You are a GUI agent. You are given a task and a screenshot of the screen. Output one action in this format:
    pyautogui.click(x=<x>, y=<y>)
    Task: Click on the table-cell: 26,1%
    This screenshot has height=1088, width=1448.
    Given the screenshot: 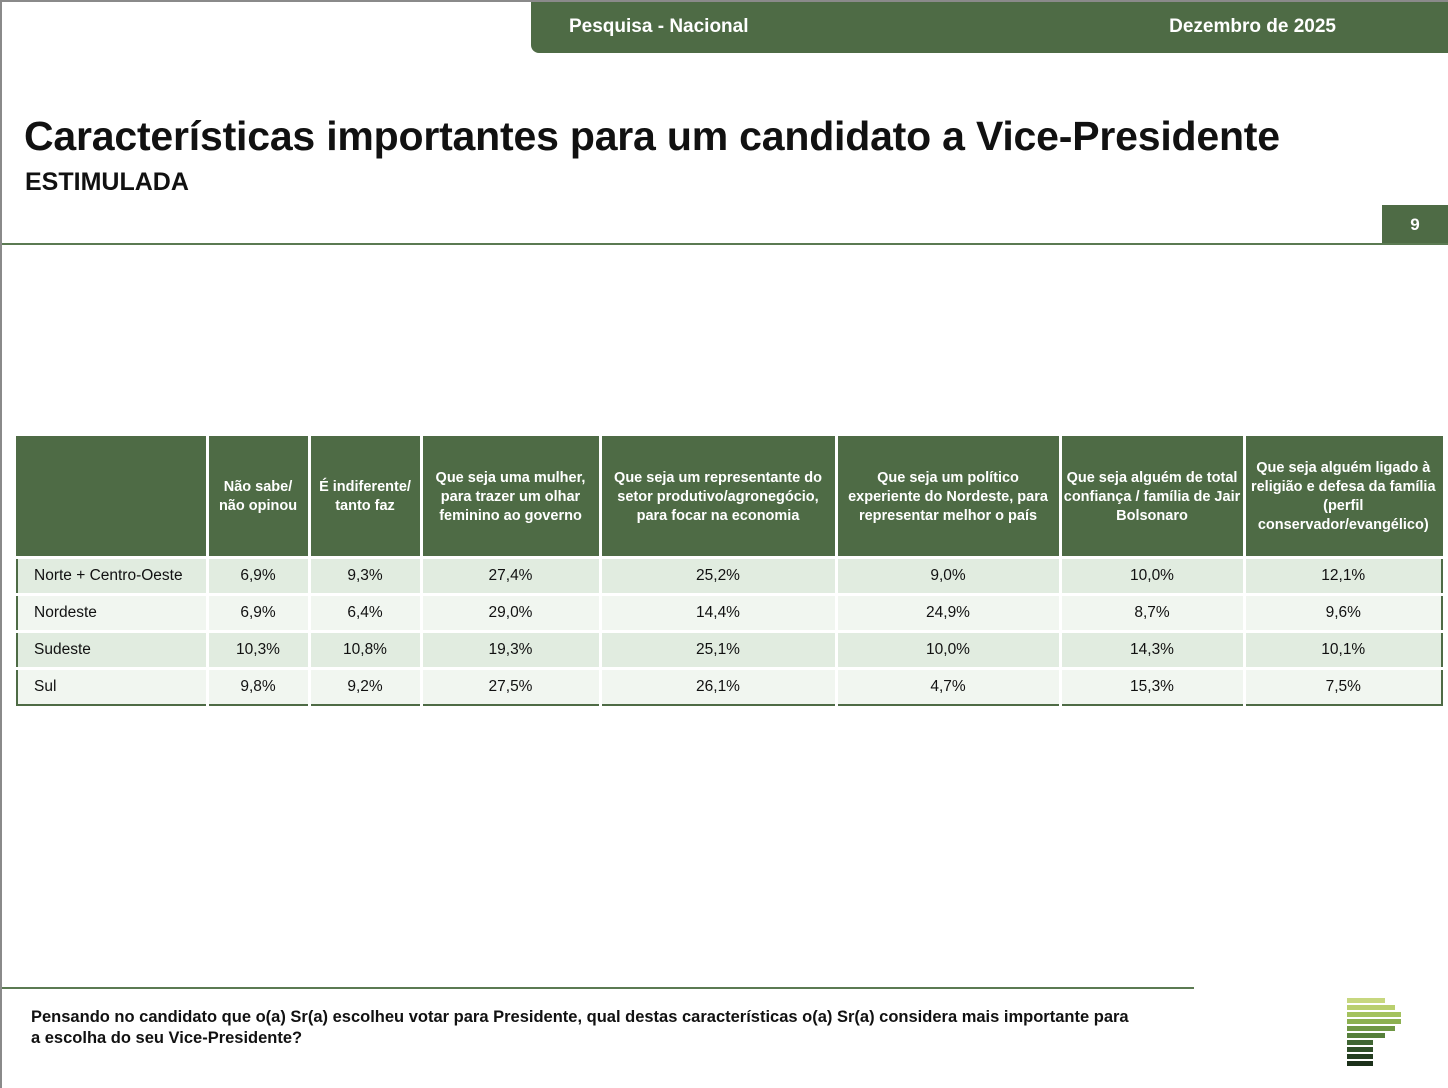 What is the action you would take?
    pyautogui.click(x=717, y=686)
    